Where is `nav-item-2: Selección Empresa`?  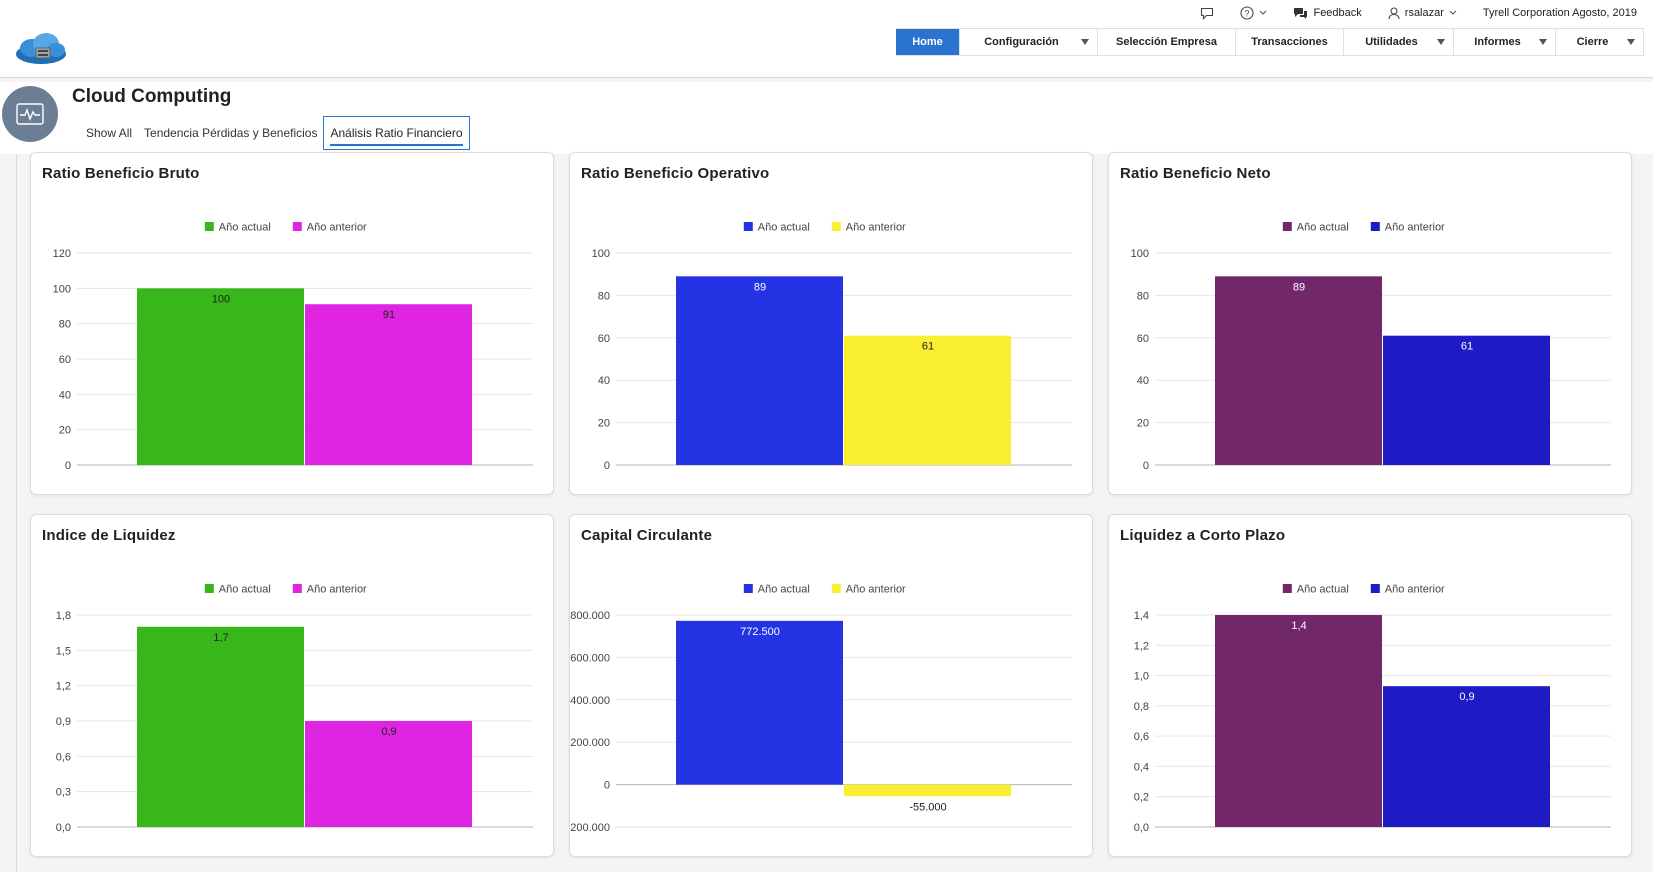
nav-item-2: Selección Empresa is located at coordinates (1167, 42).